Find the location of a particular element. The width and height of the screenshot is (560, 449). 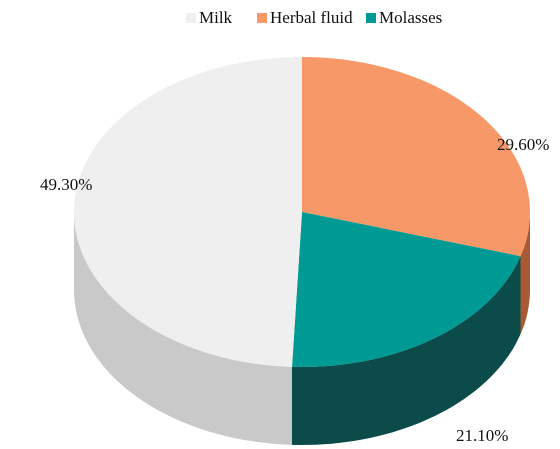

data-label: 49.30% is located at coordinates (66, 184).